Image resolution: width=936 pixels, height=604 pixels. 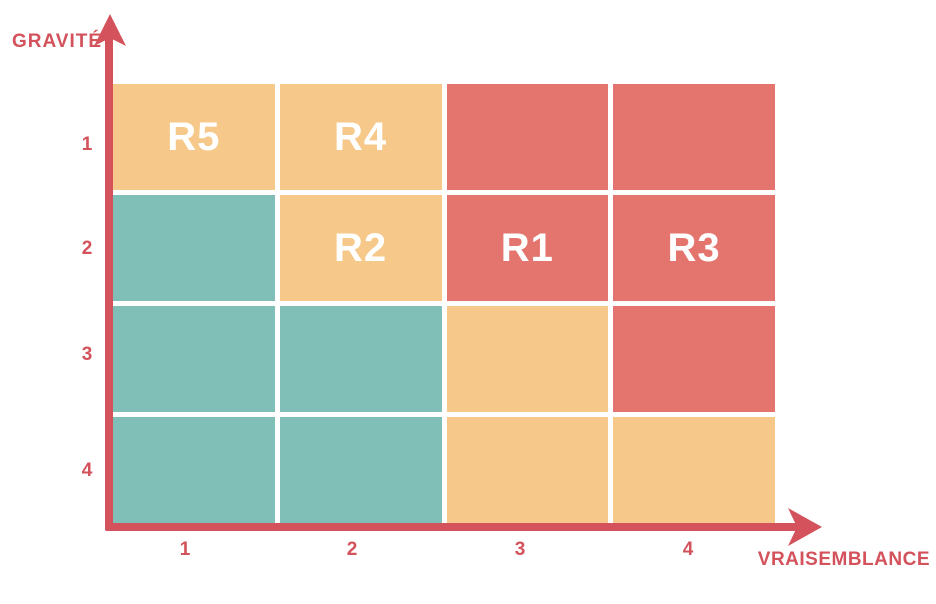 What do you see at coordinates (87, 470) in the screenshot?
I see `y-tick-4: 4` at bounding box center [87, 470].